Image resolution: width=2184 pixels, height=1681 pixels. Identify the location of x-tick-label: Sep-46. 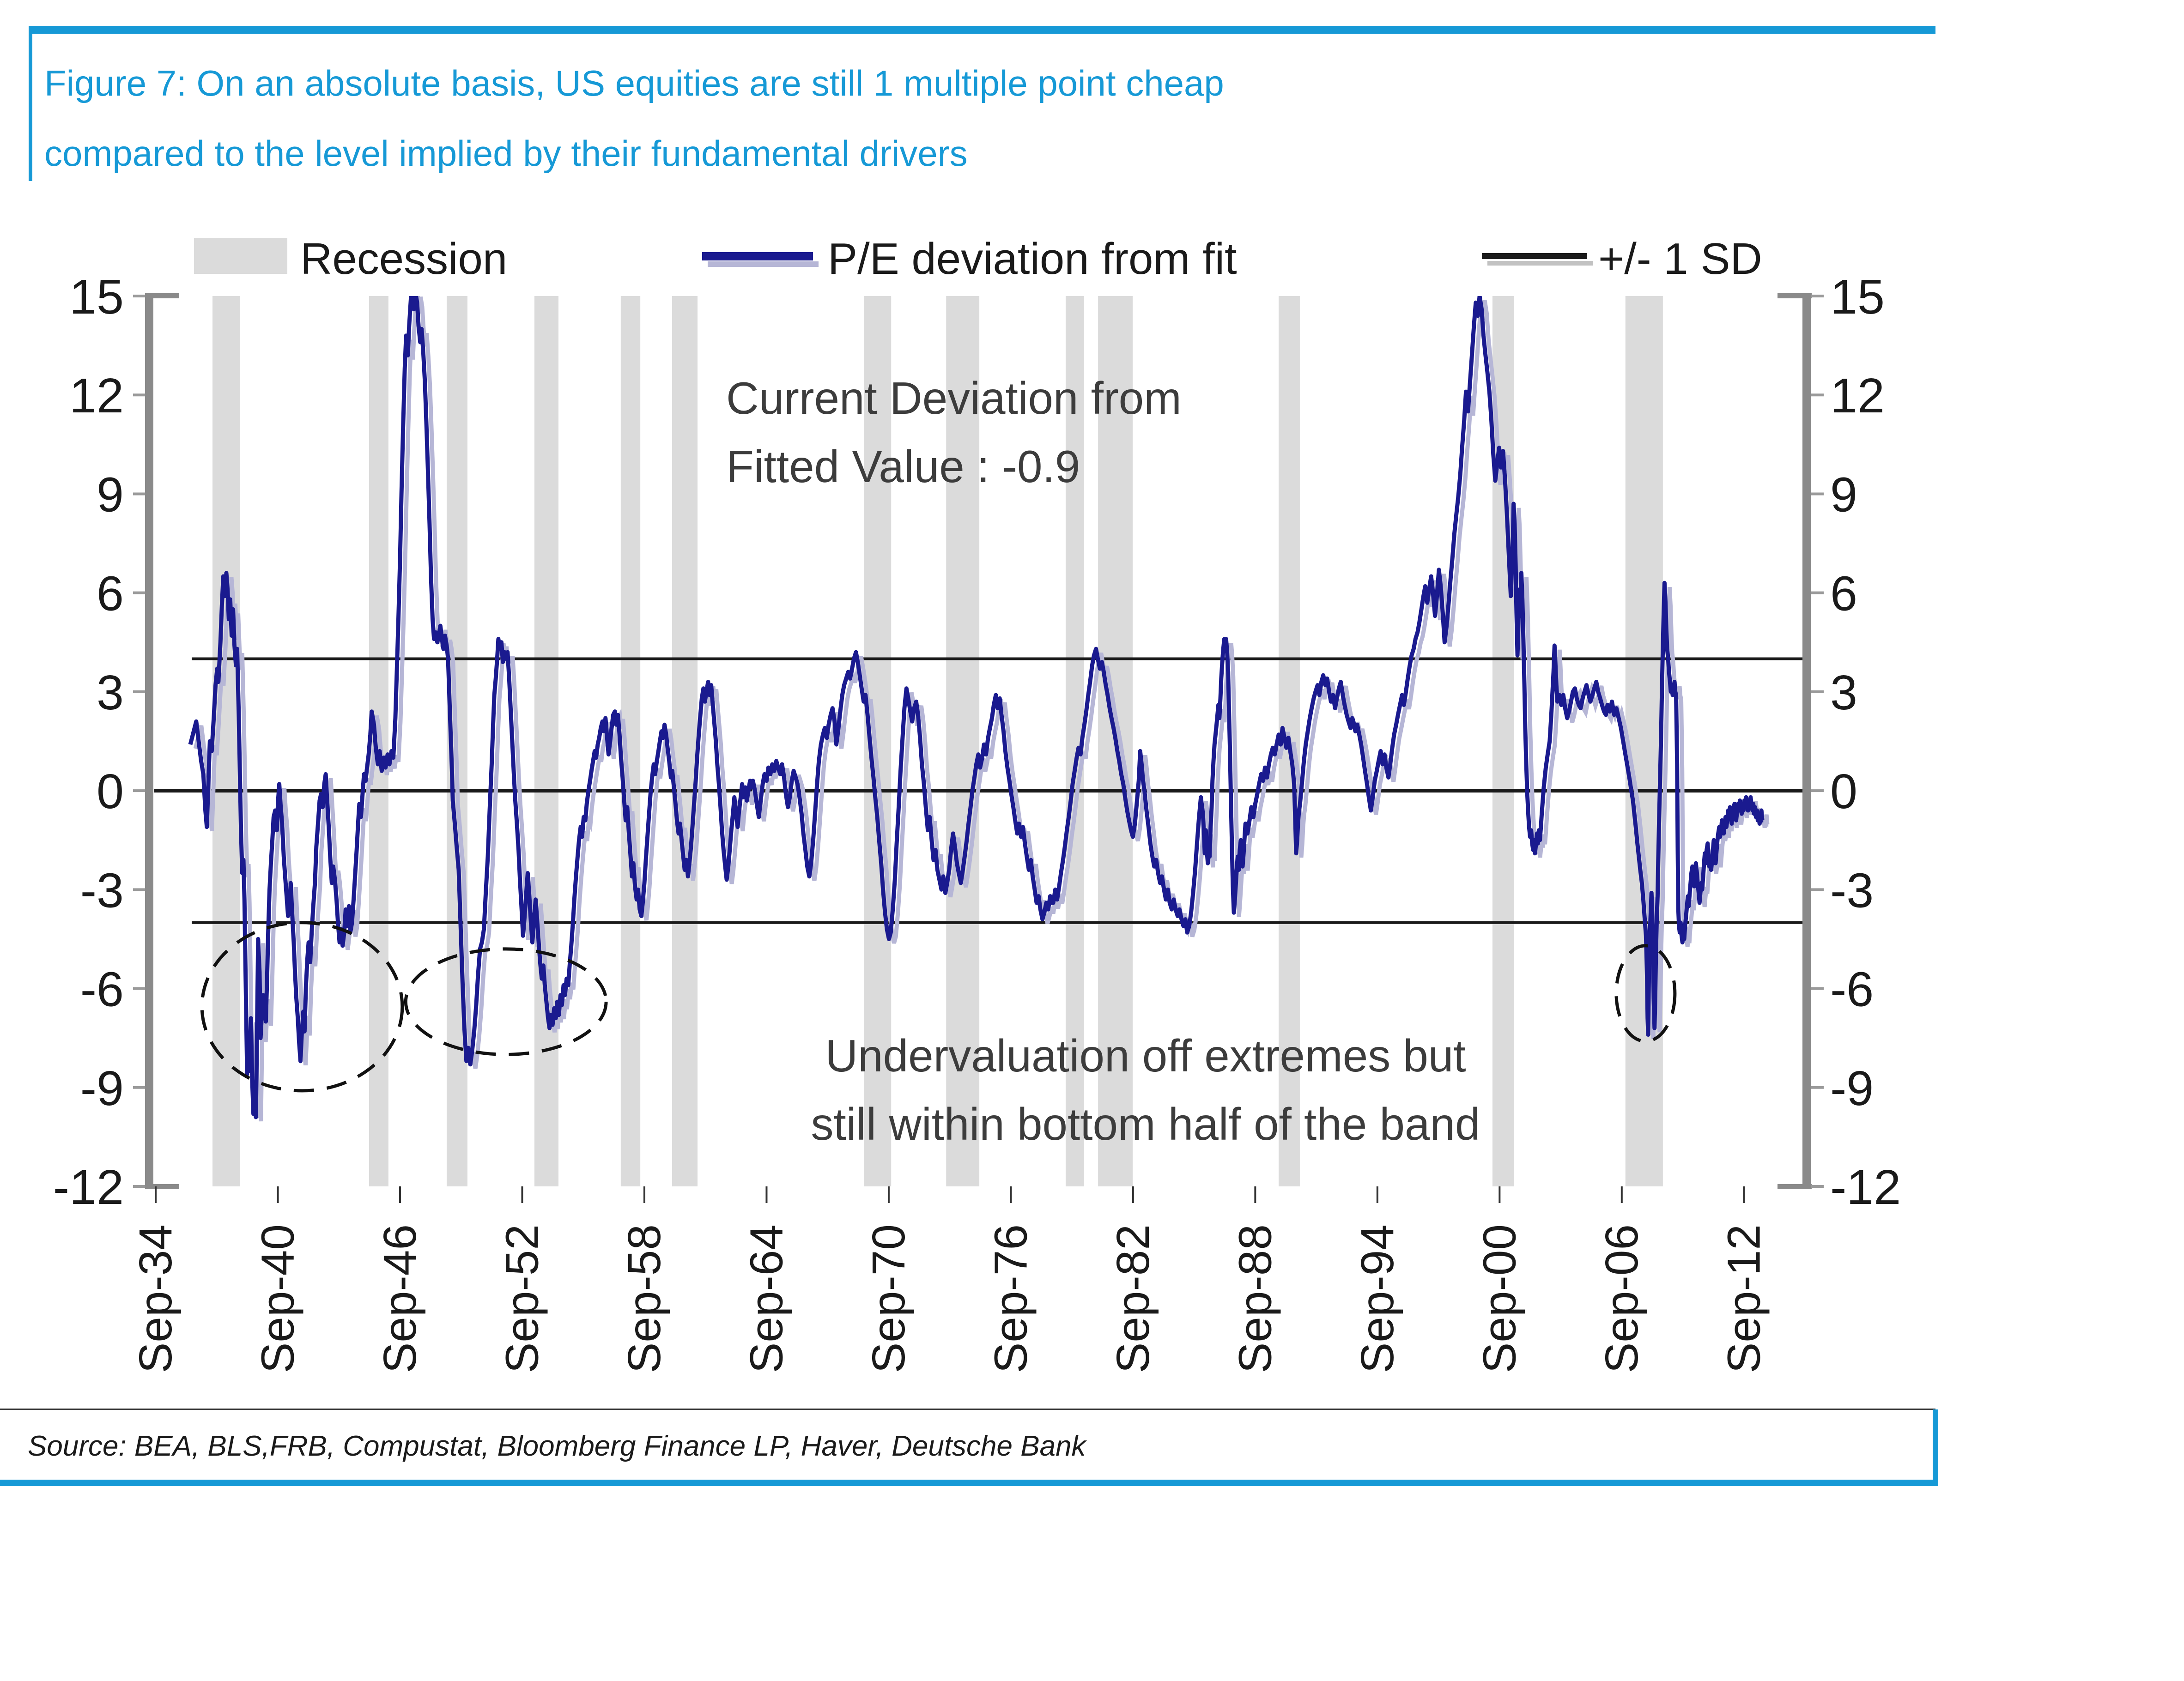
(400, 1298).